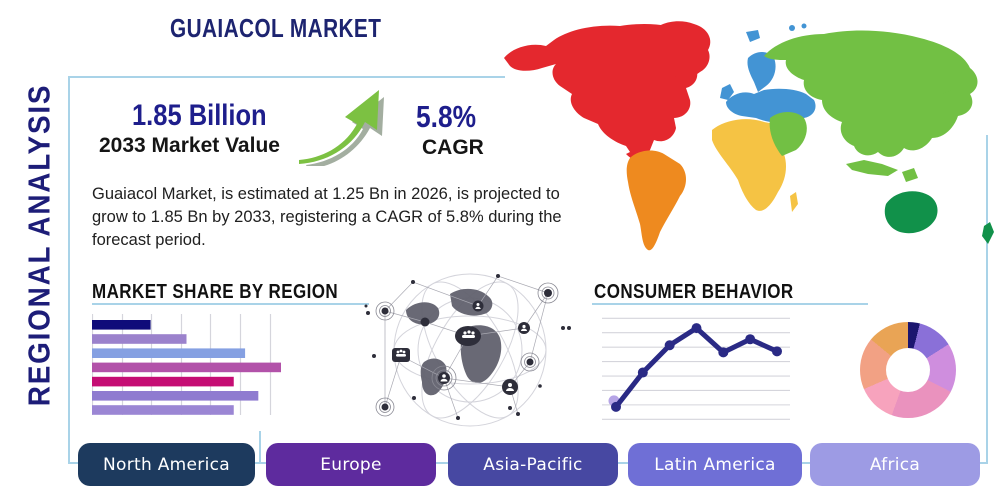 The width and height of the screenshot is (1000, 500). Describe the element at coordinates (533, 464) in the screenshot. I see `region-button-asia-pacific: Asia-Pacific` at that location.